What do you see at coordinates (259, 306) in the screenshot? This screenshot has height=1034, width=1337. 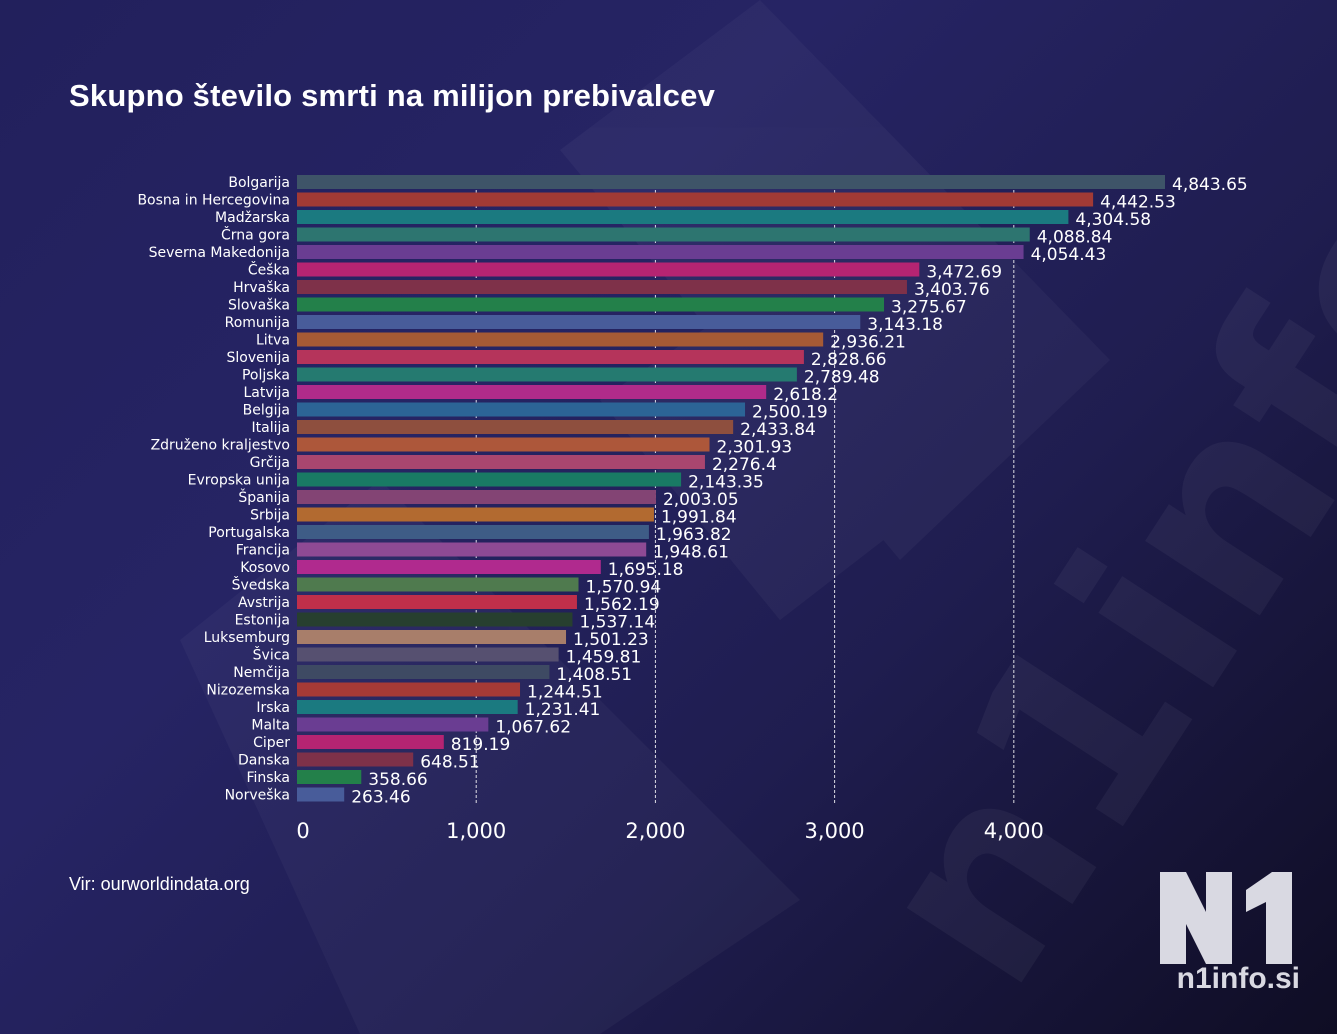 I see `category-label: Slovaška` at bounding box center [259, 306].